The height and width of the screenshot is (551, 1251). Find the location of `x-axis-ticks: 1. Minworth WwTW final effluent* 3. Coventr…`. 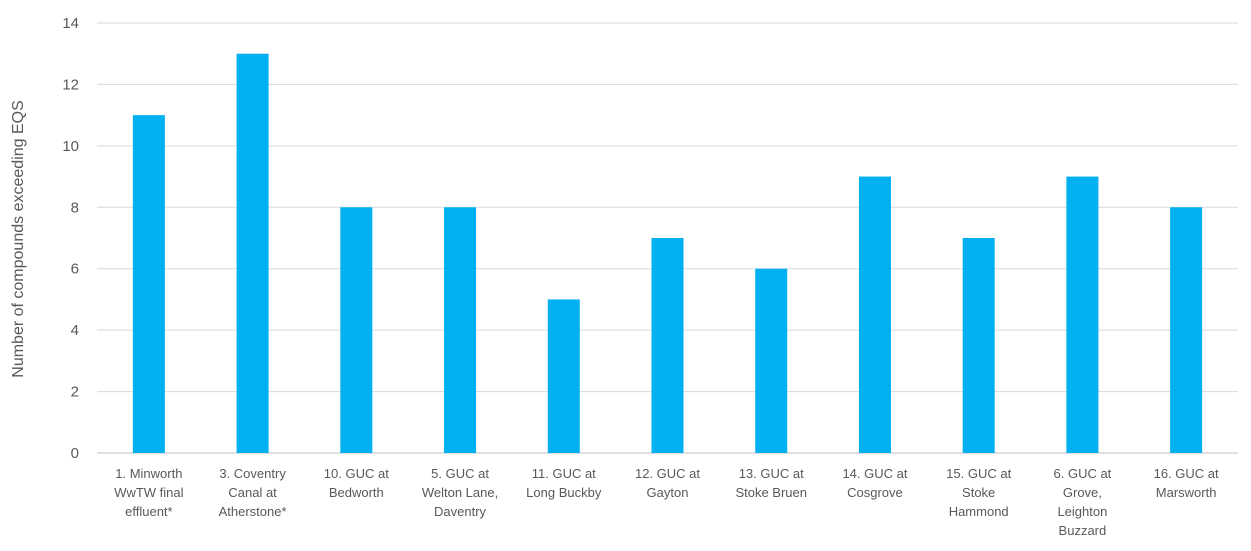

x-axis-ticks: 1. Minworth WwTW final effluent* 3. Coventr… is located at coordinates (666, 502).